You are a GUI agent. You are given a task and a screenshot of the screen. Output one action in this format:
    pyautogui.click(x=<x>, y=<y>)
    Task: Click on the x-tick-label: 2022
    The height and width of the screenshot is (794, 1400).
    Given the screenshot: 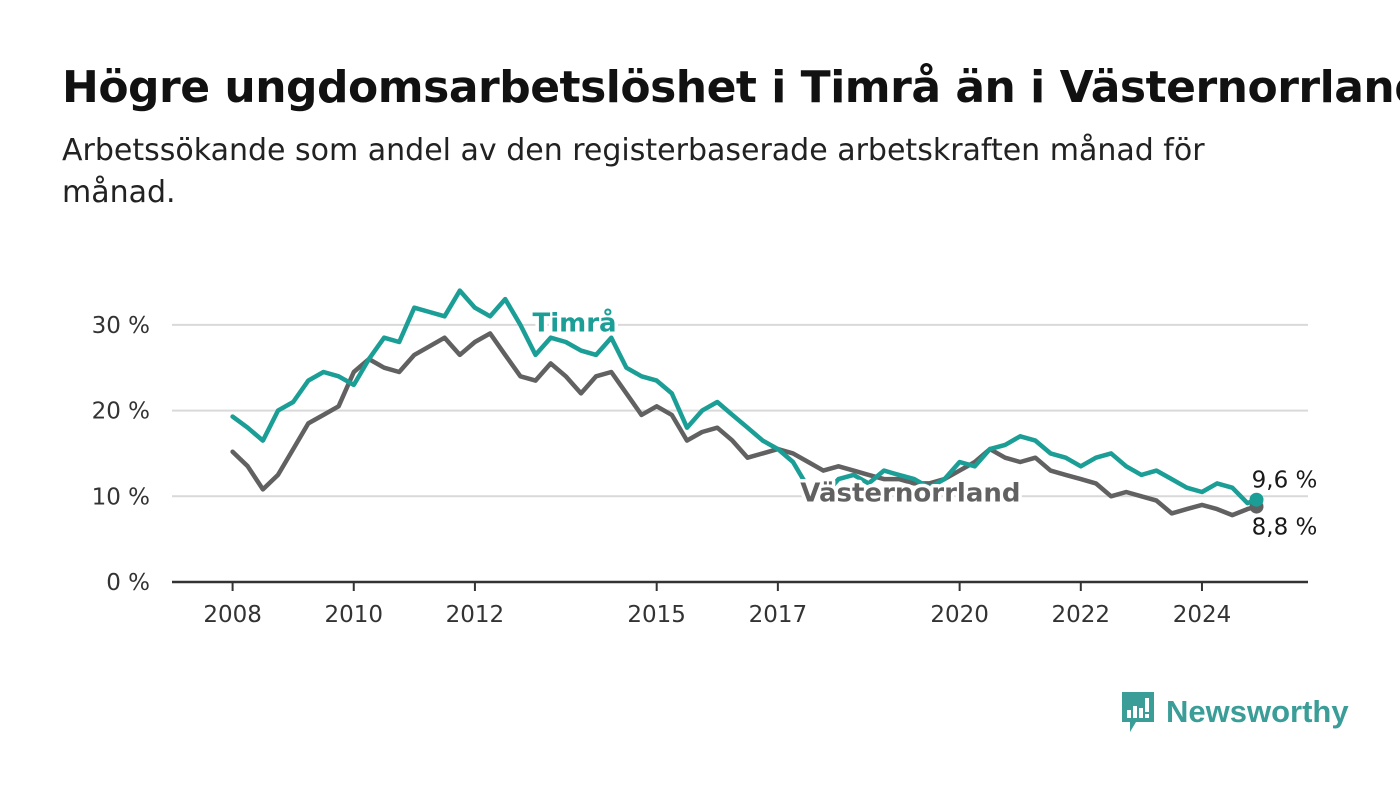 What is the action you would take?
    pyautogui.click(x=1081, y=615)
    